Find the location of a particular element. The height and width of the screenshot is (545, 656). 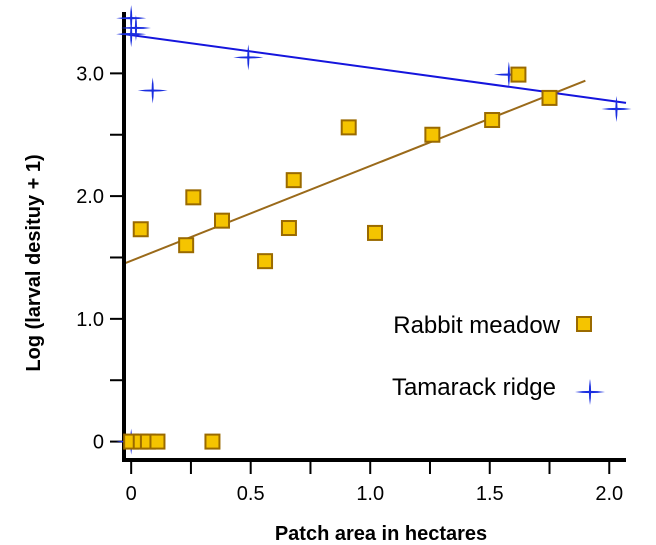

y-tick-label: 1.0 is located at coordinates (90, 320).